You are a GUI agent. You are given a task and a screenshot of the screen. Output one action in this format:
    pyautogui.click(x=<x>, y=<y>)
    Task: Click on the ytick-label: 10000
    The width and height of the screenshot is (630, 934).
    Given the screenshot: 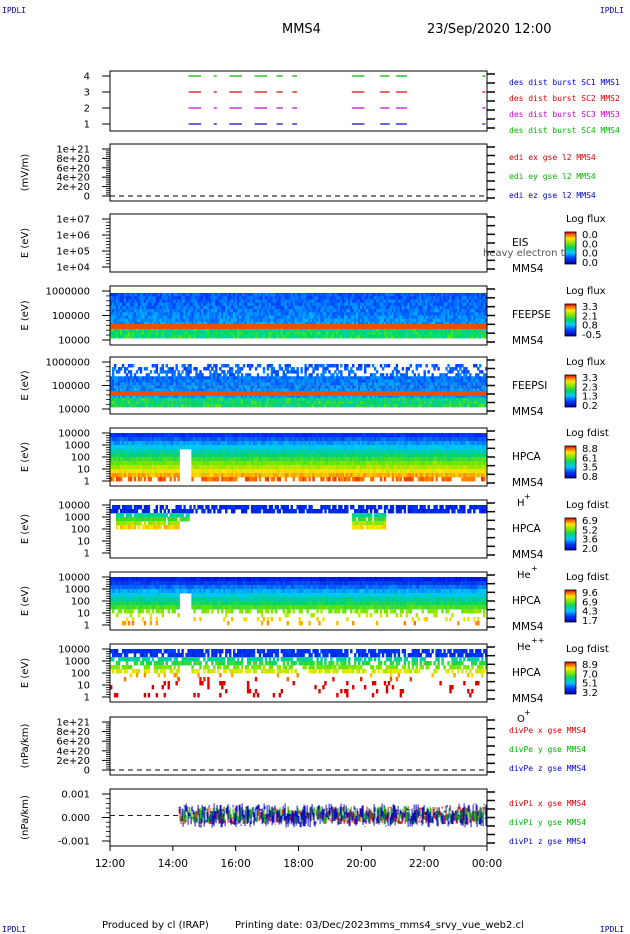 What is the action you would take?
    pyautogui.click(x=74, y=341)
    